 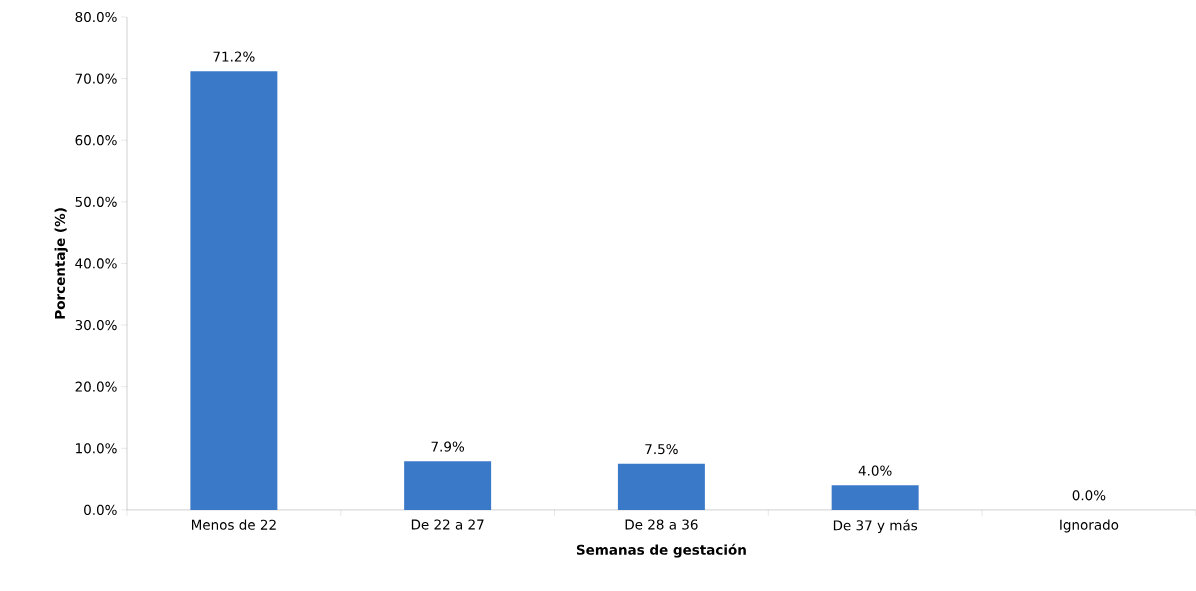 I want to click on y-tick-label: 70.0%, so click(x=96, y=78).